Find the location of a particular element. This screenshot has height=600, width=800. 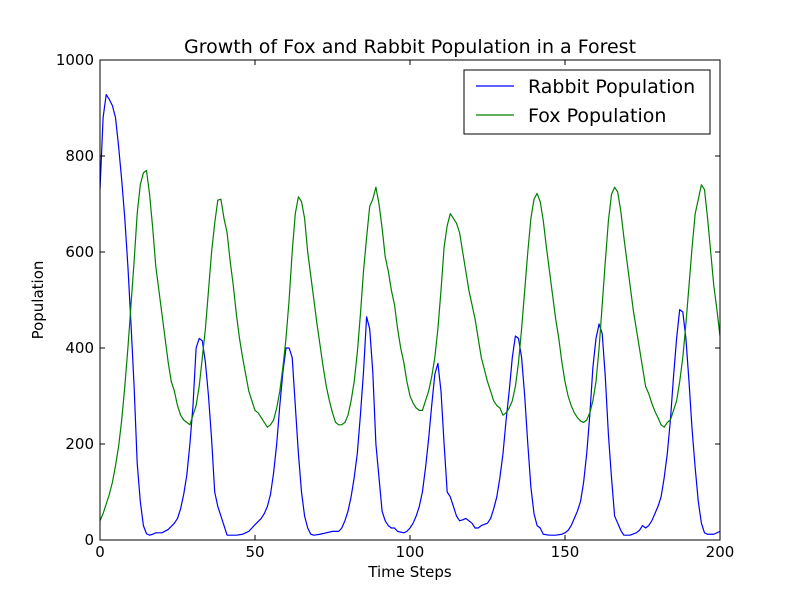

y-tick-label: 600 is located at coordinates (79, 252).